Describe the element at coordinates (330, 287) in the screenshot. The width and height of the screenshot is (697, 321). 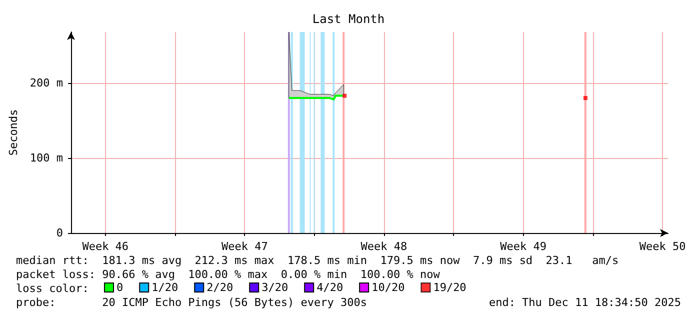
I see `legend-label: 4/20` at that location.